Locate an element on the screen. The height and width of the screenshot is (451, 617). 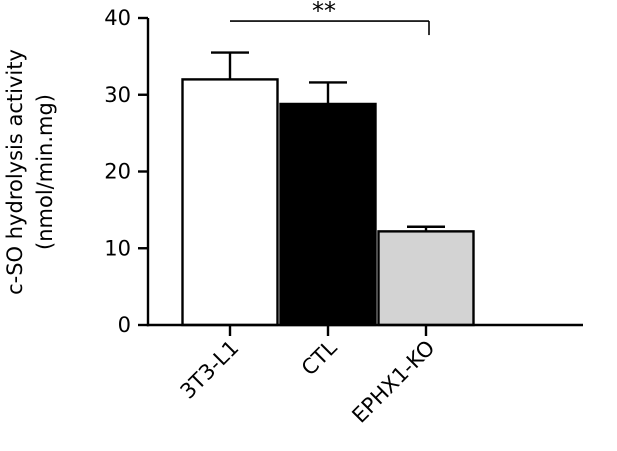
y-tick-label-30: 30 is located at coordinates (117, 95).